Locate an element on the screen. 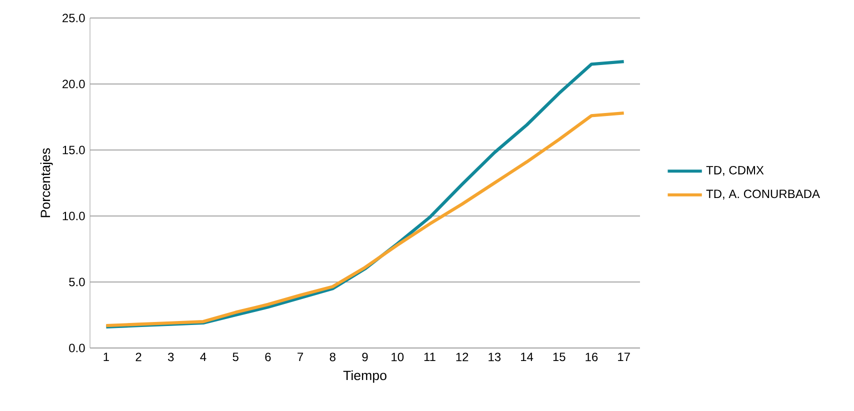 This screenshot has height=411, width=854. y-tick-label: 25.0 is located at coordinates (73, 18).